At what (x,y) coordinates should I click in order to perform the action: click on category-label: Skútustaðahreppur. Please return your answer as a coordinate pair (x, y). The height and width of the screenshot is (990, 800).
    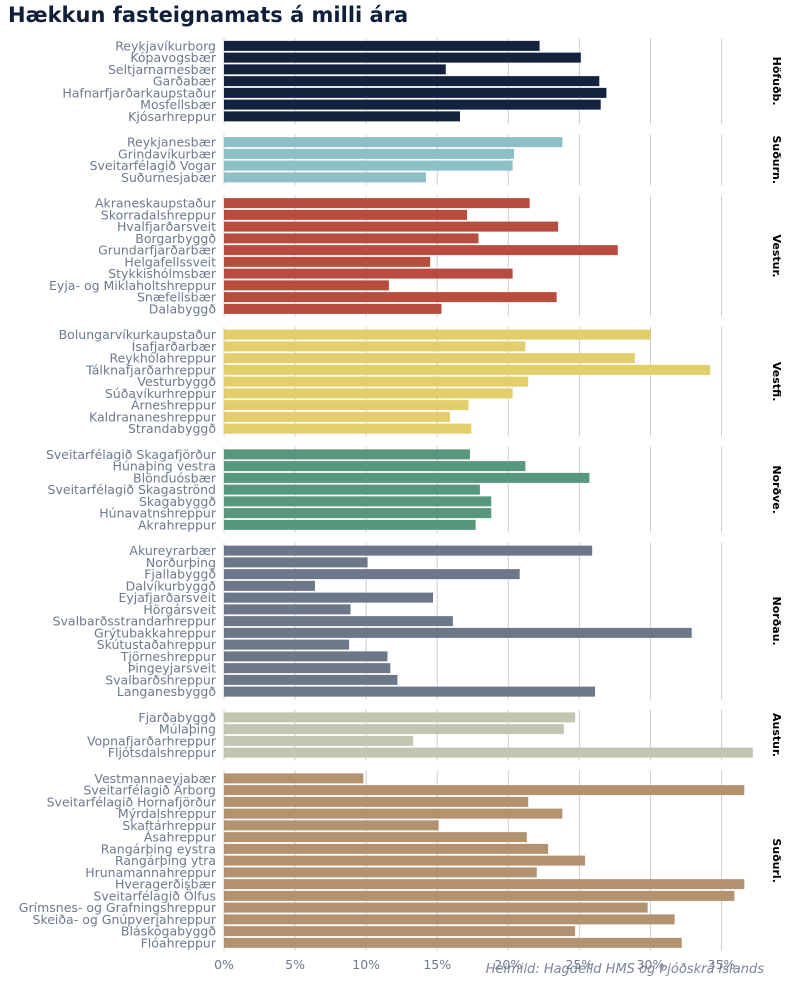
    Looking at the image, I should click on (157, 644).